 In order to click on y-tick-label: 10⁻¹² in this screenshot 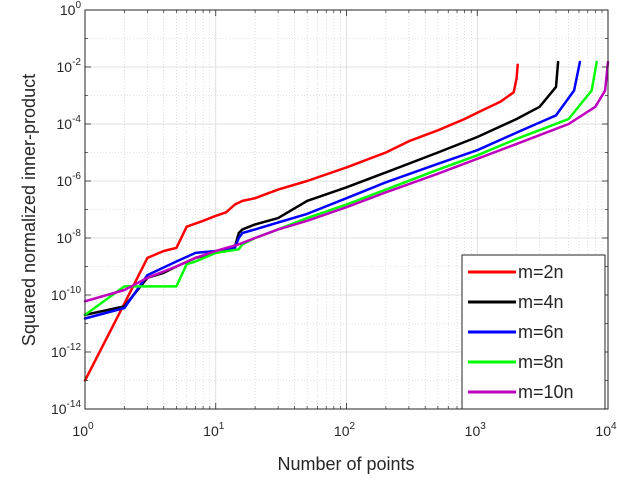, I will do `click(66, 351)`.